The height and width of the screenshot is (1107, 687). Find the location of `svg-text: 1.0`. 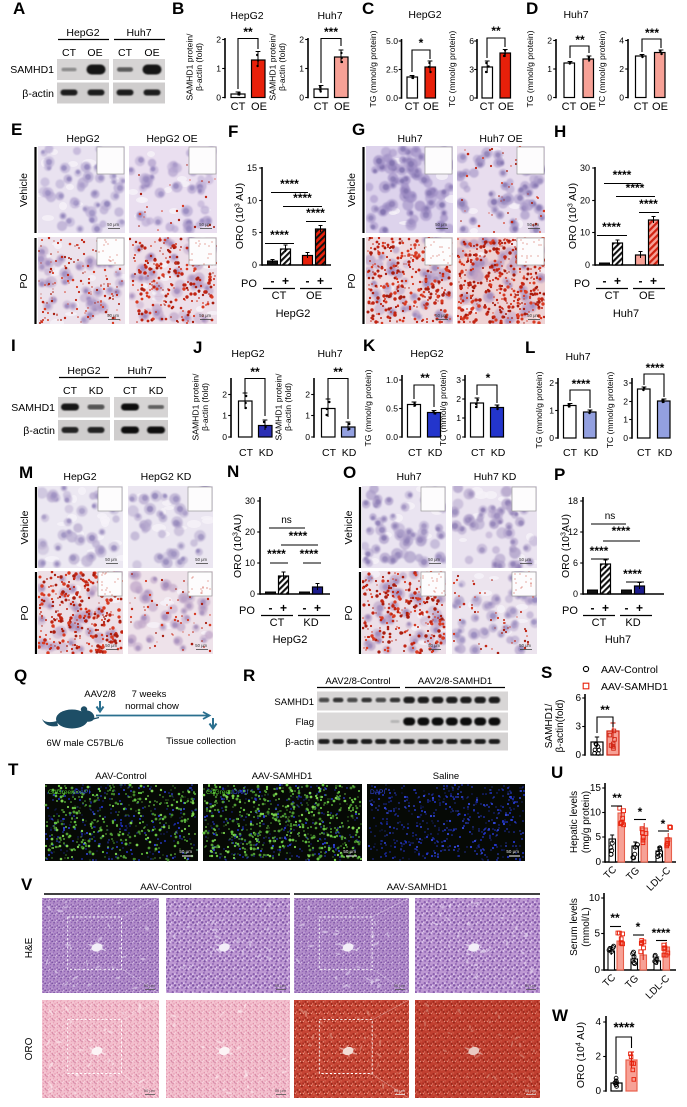

svg-text: 1.0 is located at coordinates (392, 380).